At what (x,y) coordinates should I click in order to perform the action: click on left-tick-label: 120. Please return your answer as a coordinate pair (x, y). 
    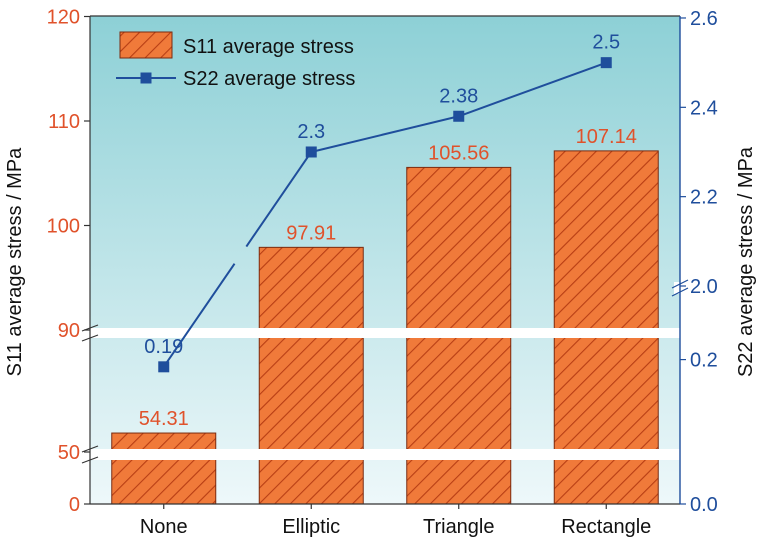
    Looking at the image, I should click on (63, 18).